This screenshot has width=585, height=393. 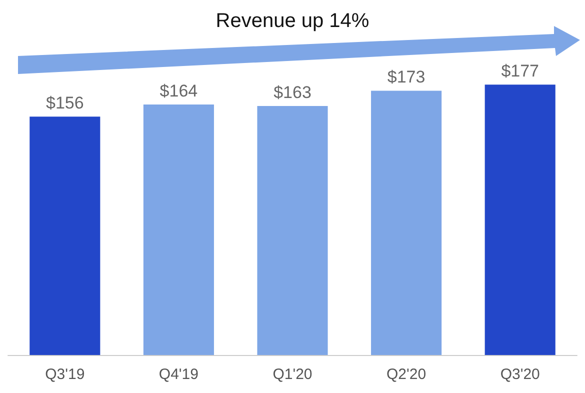 What do you see at coordinates (293, 92) in the screenshot?
I see `data-label: $163` at bounding box center [293, 92].